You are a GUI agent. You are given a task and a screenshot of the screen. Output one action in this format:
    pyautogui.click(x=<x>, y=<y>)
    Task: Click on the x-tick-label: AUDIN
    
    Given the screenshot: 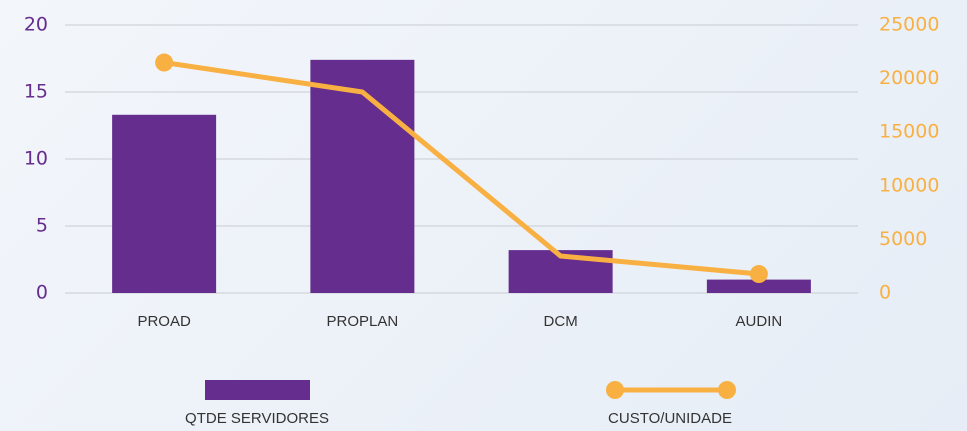 What is the action you would take?
    pyautogui.click(x=759, y=321)
    